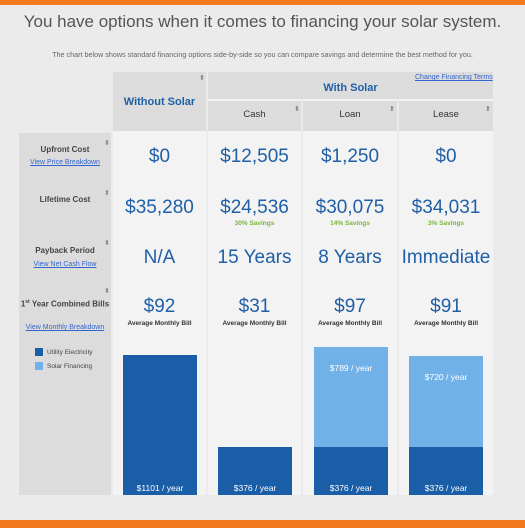 The image size is (525, 528). Describe the element at coordinates (350, 156) in the screenshot. I see `upfront-value: $1,250` at that location.